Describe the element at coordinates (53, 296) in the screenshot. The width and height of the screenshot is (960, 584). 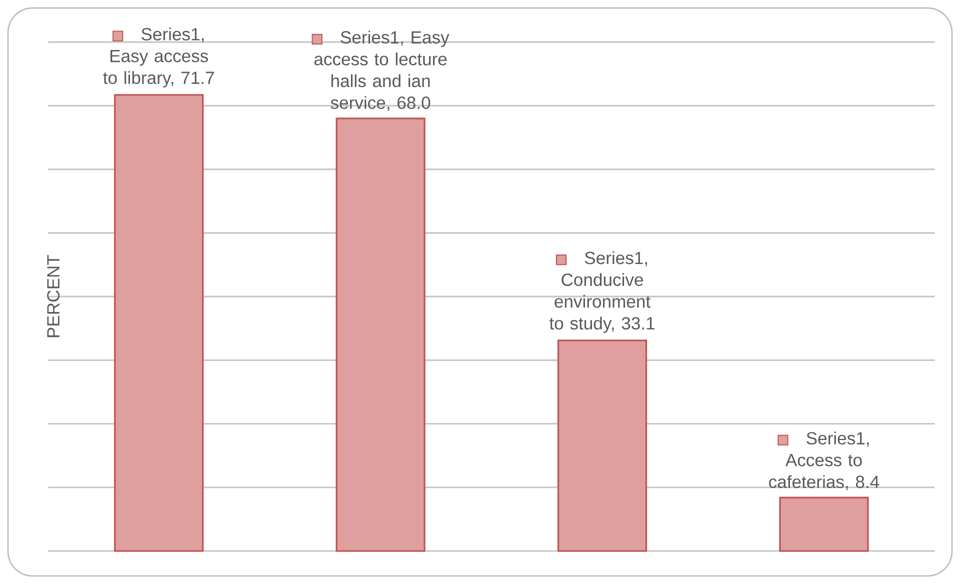
I see `y-axis-title: PERCENT` at that location.